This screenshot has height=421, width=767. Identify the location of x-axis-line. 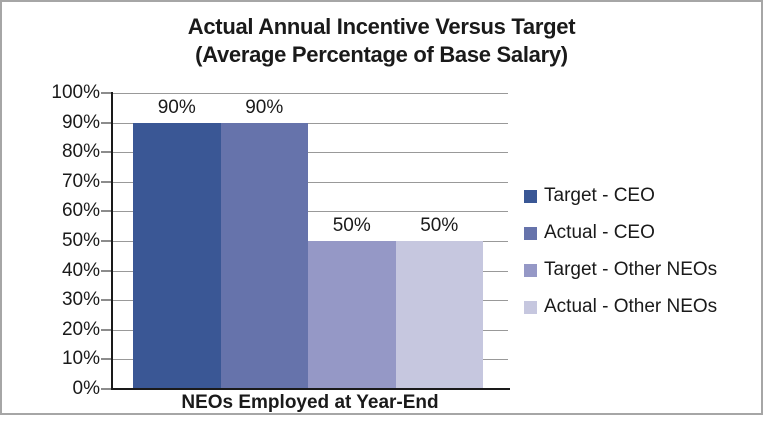
(310, 389).